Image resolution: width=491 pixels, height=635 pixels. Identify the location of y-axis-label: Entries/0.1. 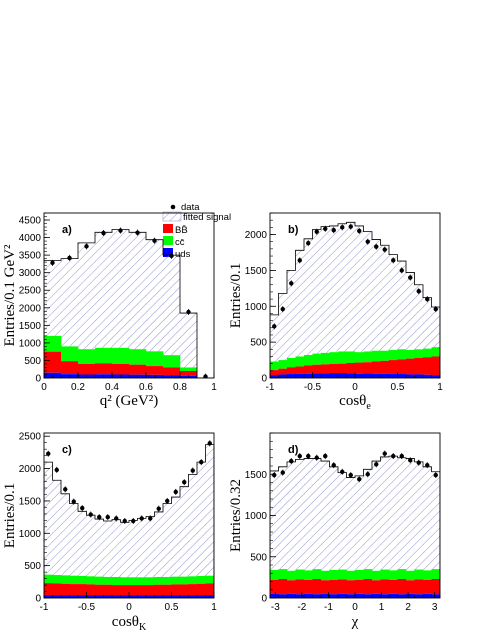
(10, 515).